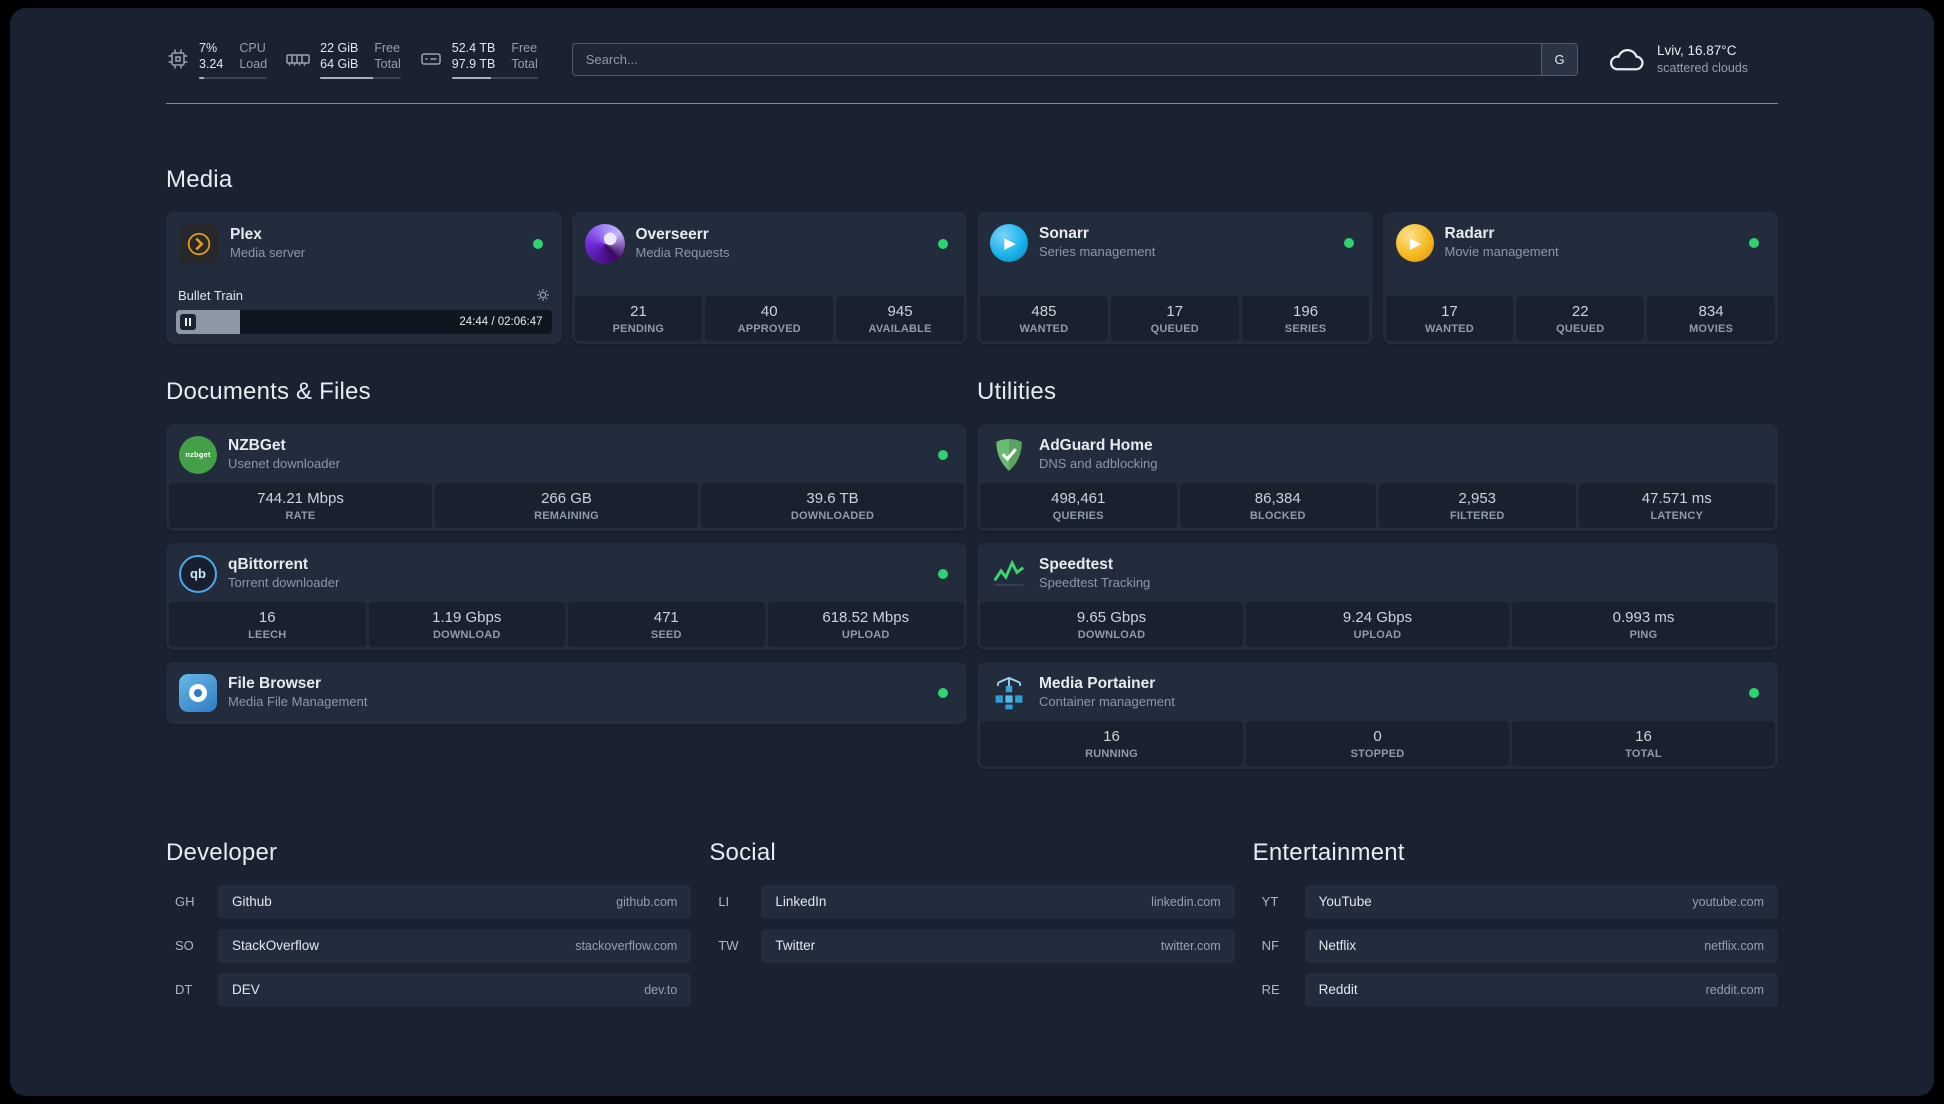  I want to click on service-name: File Browser, so click(275, 684).